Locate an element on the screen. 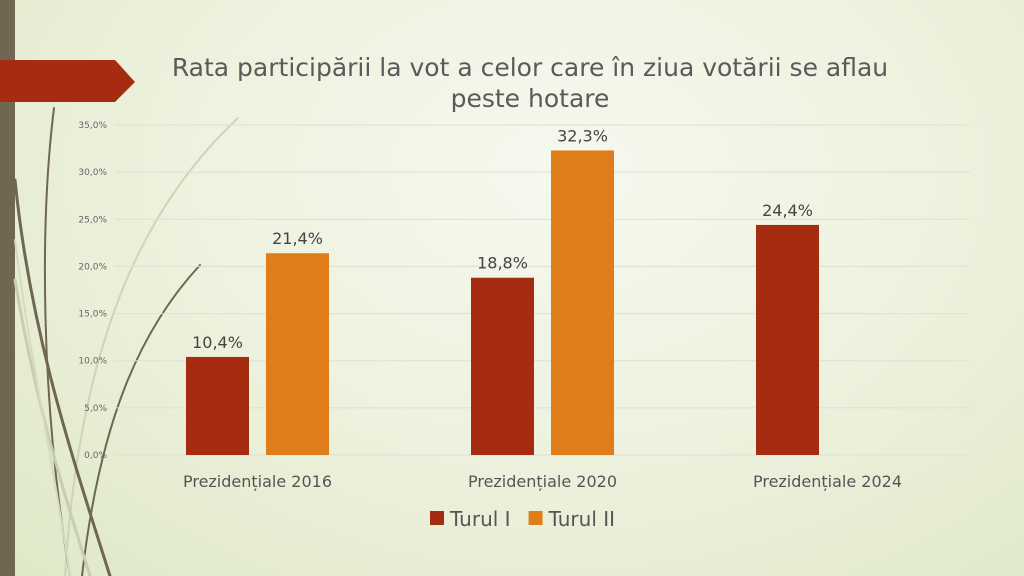 The width and height of the screenshot is (1024, 576). y-tick-label: 25,0% is located at coordinates (92, 220).